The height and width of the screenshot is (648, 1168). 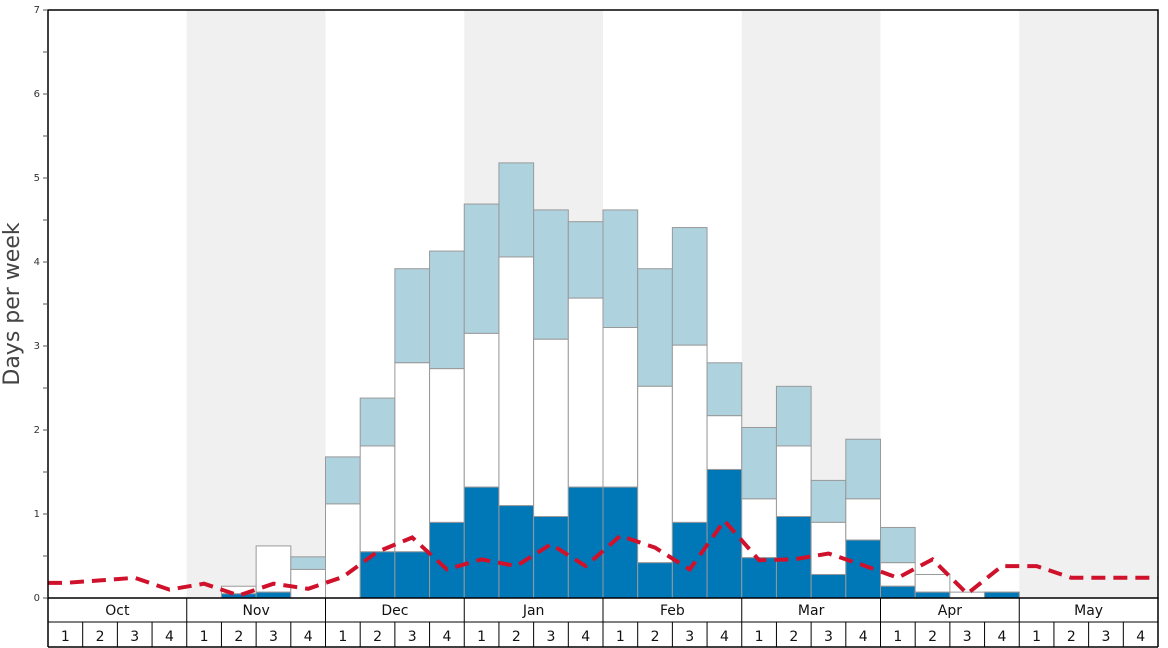 I want to click on y-tick-label: 0, so click(x=37, y=598).